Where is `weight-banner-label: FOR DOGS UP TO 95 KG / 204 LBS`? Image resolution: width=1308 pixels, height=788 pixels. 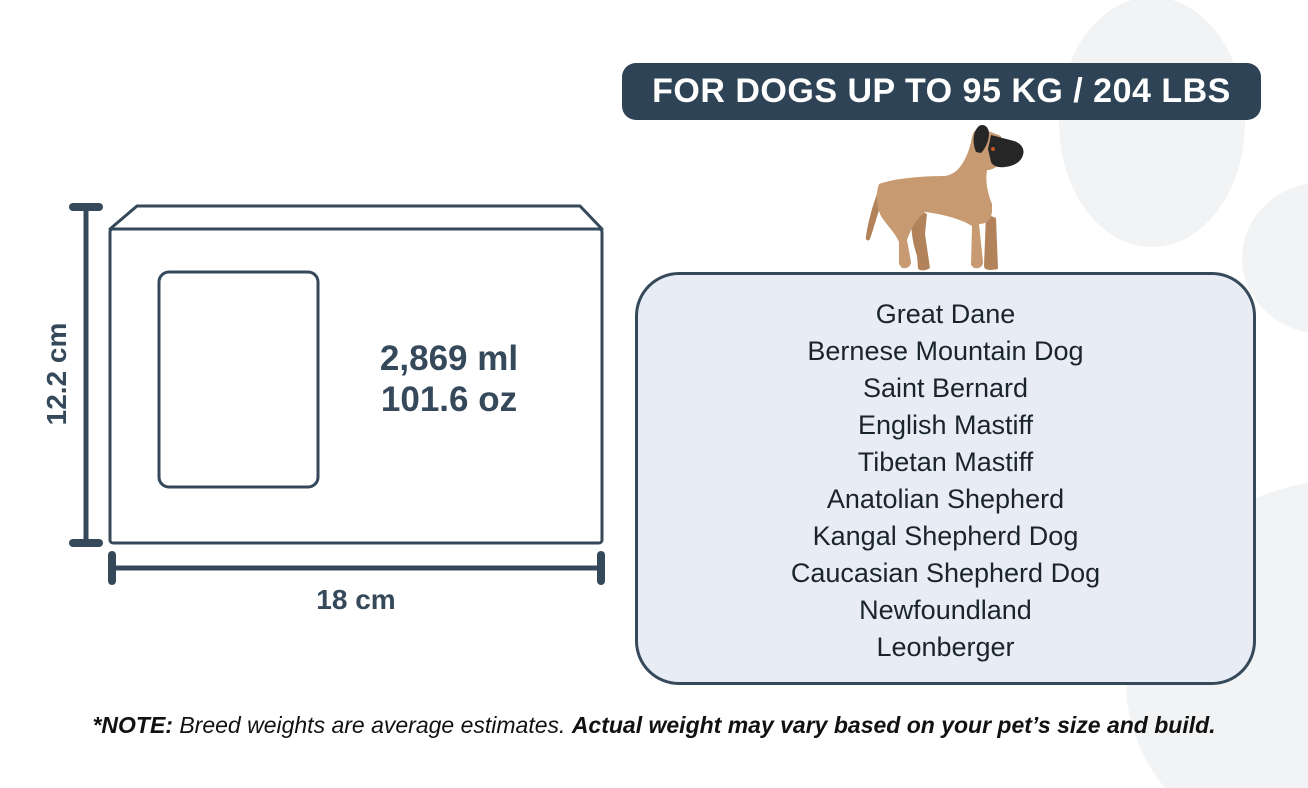 weight-banner-label: FOR DOGS UP TO 95 KG / 204 LBS is located at coordinates (941, 91).